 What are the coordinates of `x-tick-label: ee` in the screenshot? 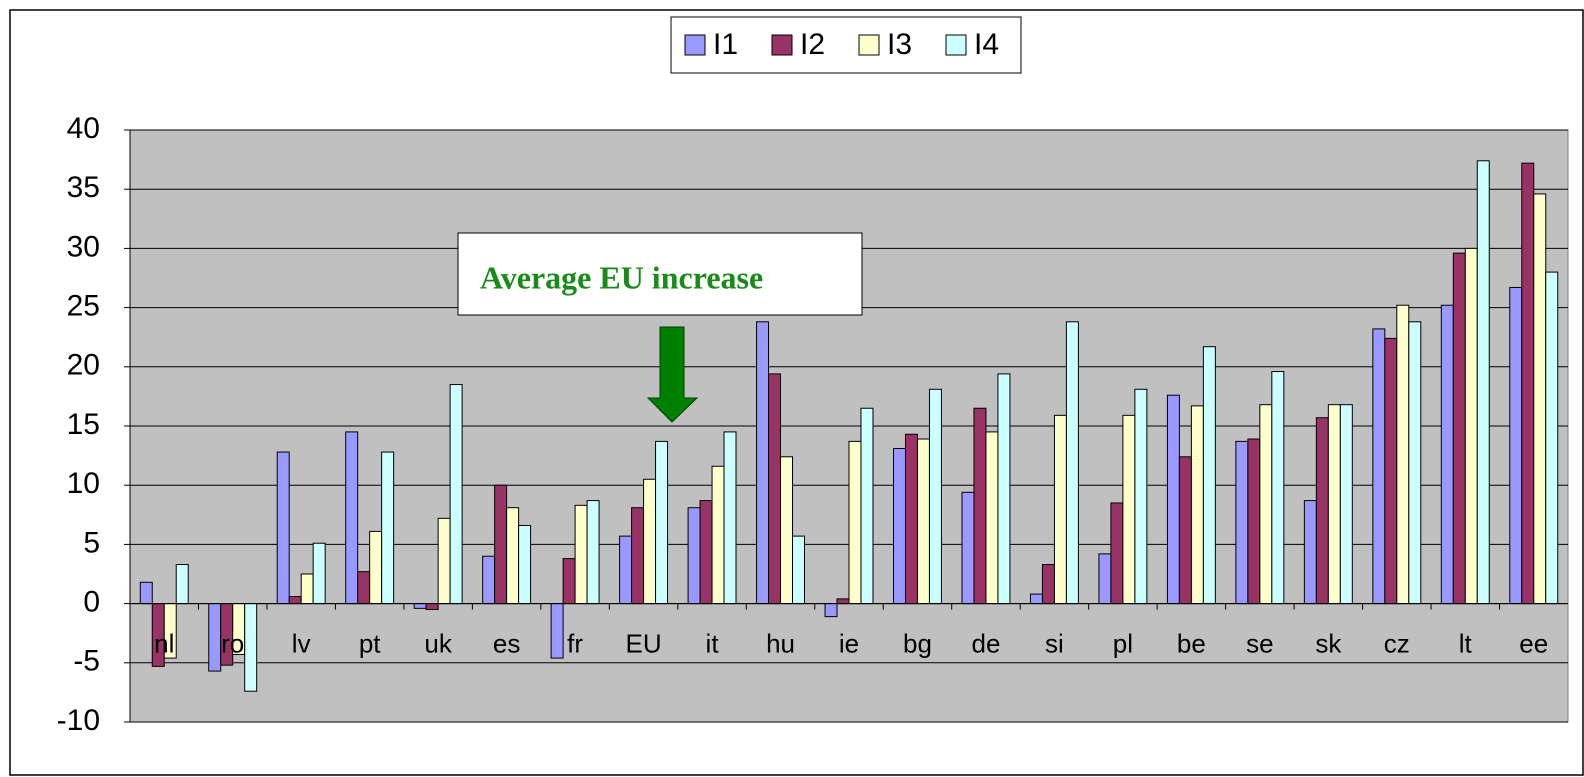 It's located at (1533, 643).